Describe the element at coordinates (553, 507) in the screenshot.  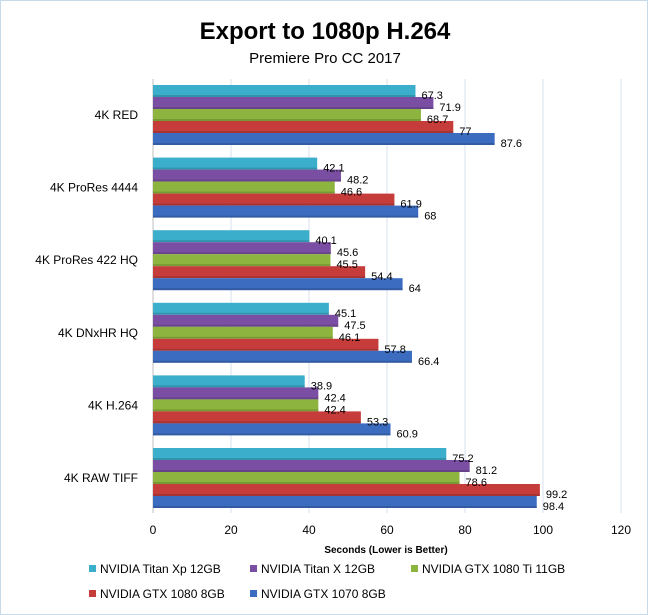
I see `data-label: 98.4` at that location.